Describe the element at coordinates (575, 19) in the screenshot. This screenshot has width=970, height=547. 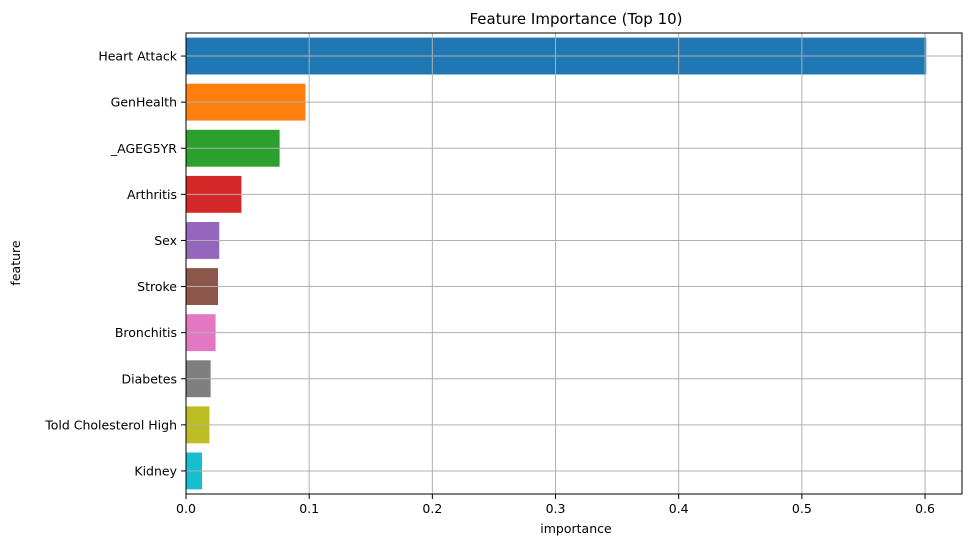
I see `chart-title: Feature Importance (Top 10)` at that location.